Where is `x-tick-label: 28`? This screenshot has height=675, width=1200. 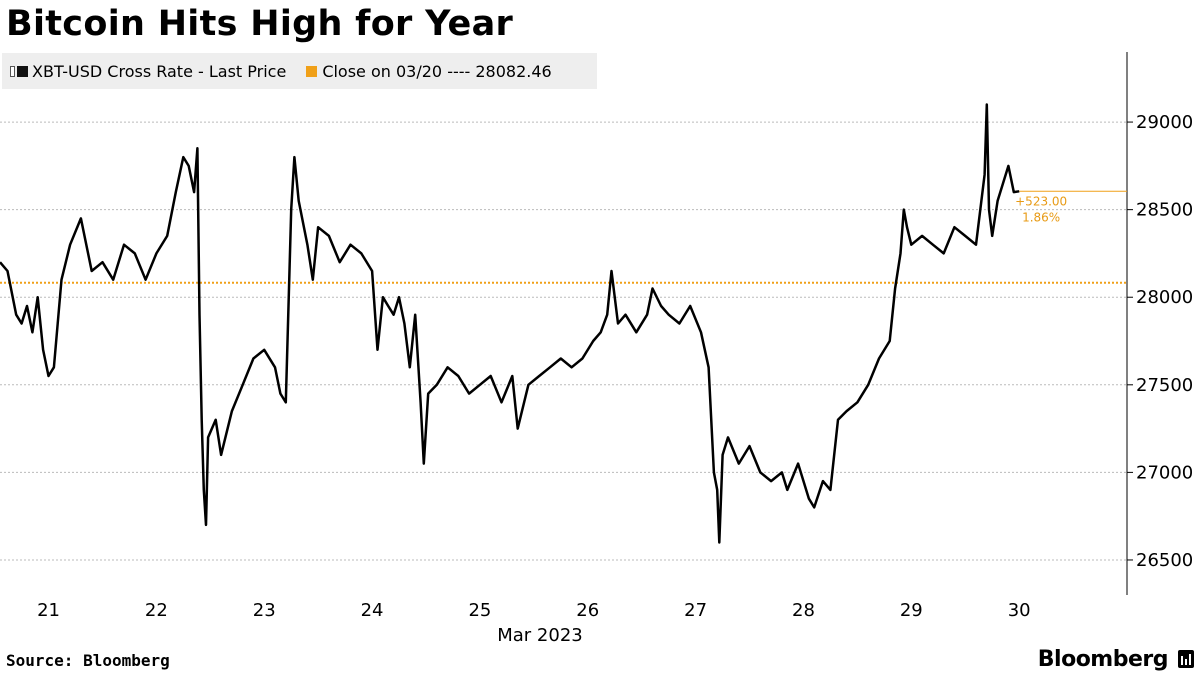
x-tick-label: 28 is located at coordinates (803, 610).